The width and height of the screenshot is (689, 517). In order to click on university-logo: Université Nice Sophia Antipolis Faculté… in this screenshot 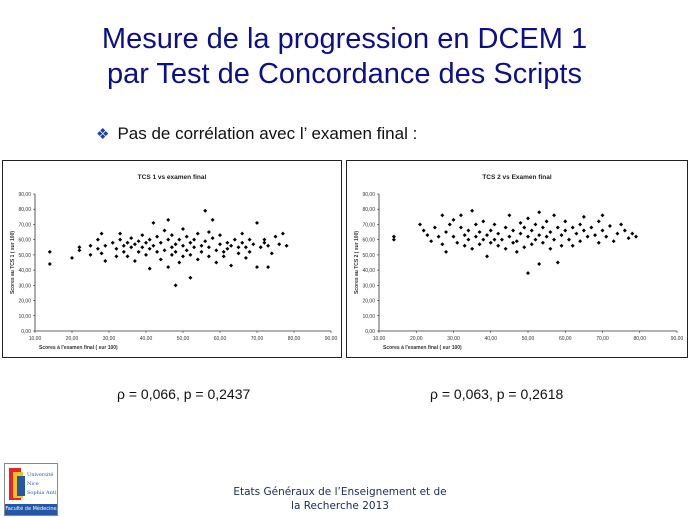, I will do `click(31, 489)`.